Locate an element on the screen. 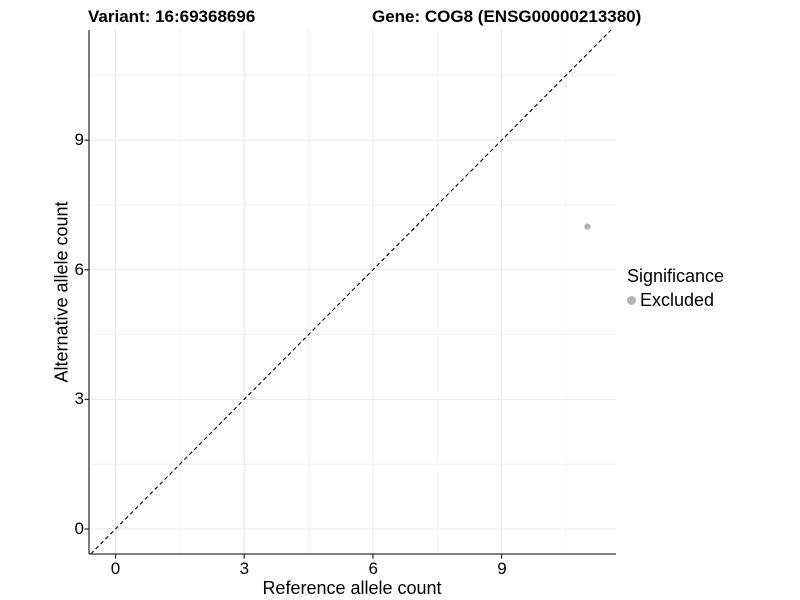  x-tick-label-3: 3 is located at coordinates (244, 568).